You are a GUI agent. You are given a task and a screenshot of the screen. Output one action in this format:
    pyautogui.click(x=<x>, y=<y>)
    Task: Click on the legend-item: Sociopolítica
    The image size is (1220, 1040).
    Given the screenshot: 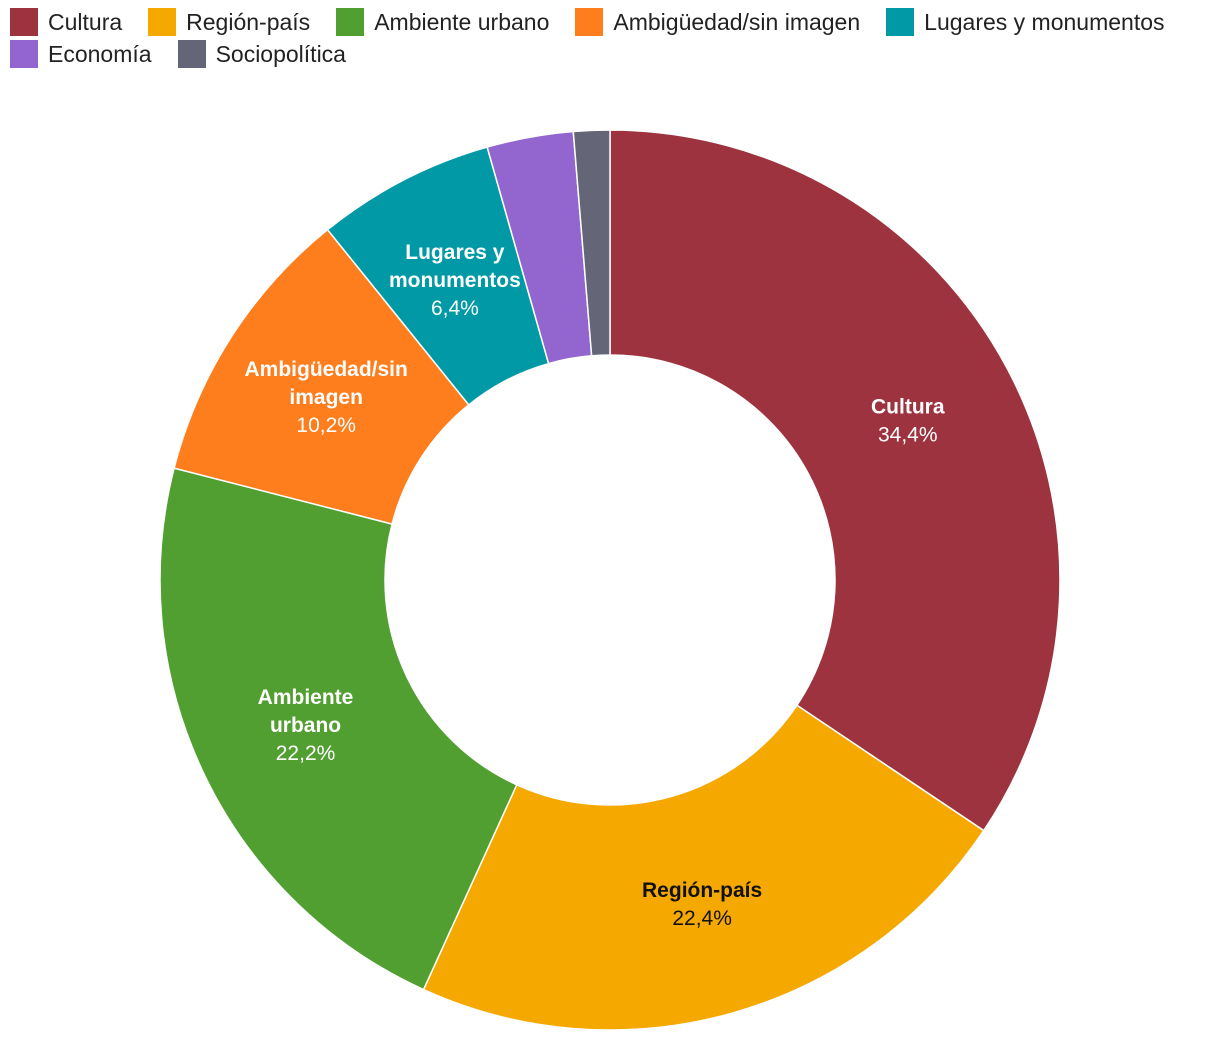 What is the action you would take?
    pyautogui.click(x=261, y=54)
    